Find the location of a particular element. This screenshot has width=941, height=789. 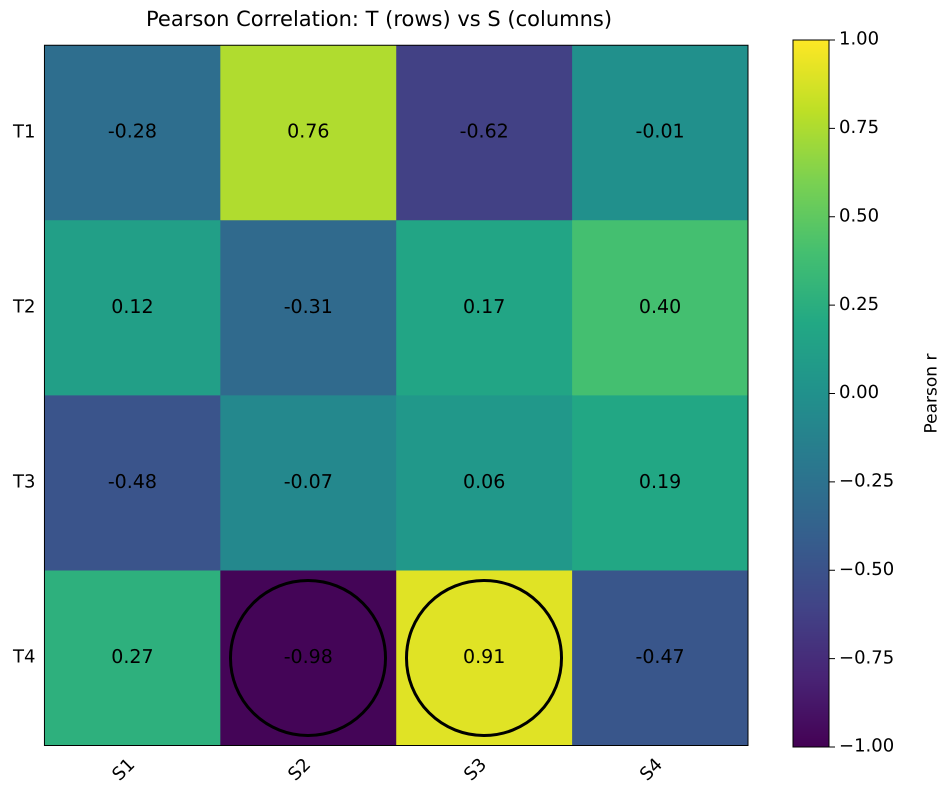

data-label: -0.48 is located at coordinates (132, 481).